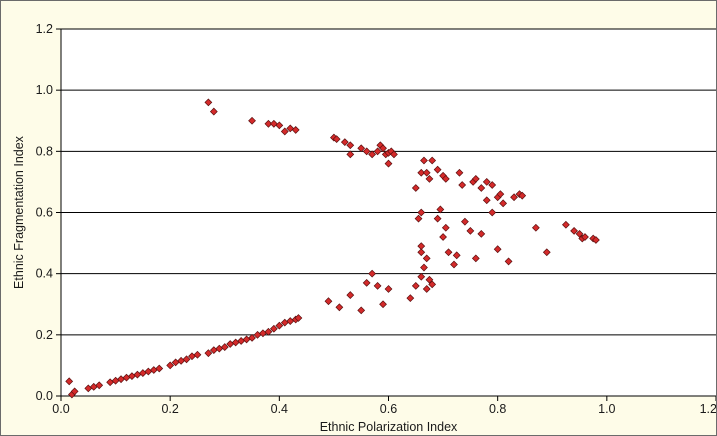 The width and height of the screenshot is (717, 436). What do you see at coordinates (389, 427) in the screenshot?
I see `x-axis-title: Ethnic Polarization Index` at bounding box center [389, 427].